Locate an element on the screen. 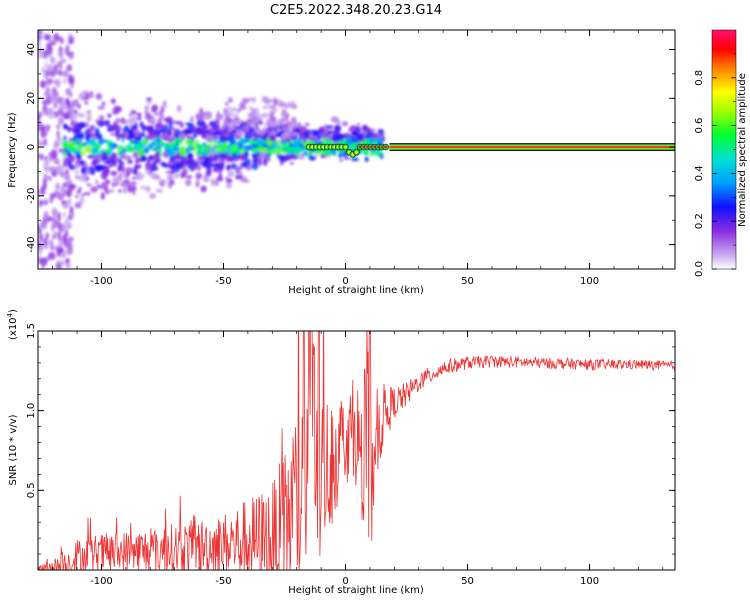 Image resolution: width=750 pixels, height=600 pixels. y-tick-label: 20 is located at coordinates (31, 98).